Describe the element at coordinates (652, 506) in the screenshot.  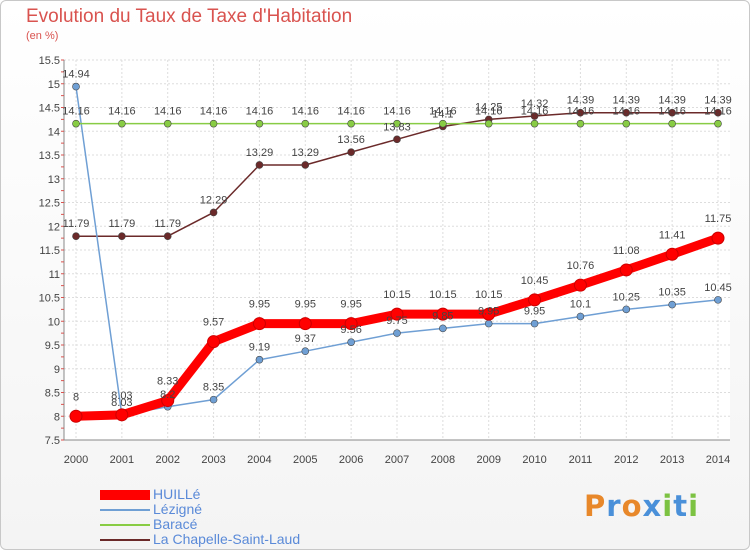
I see `logo-letter: x` at that location.